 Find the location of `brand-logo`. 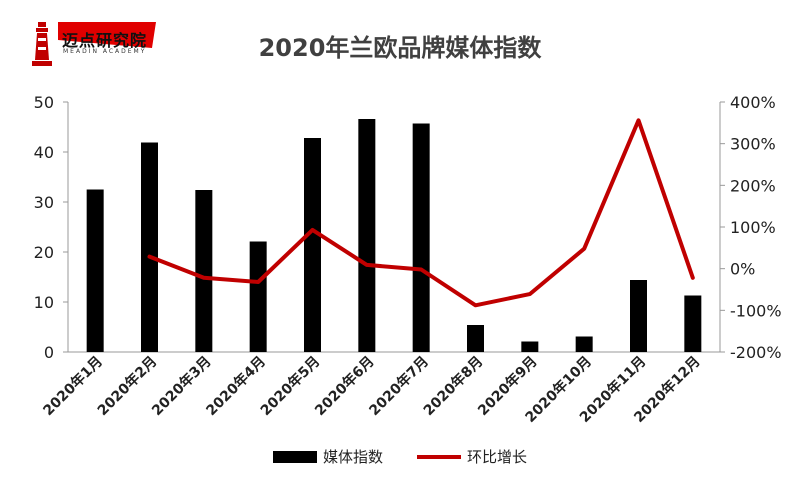

brand-logo is located at coordinates (95, 47).